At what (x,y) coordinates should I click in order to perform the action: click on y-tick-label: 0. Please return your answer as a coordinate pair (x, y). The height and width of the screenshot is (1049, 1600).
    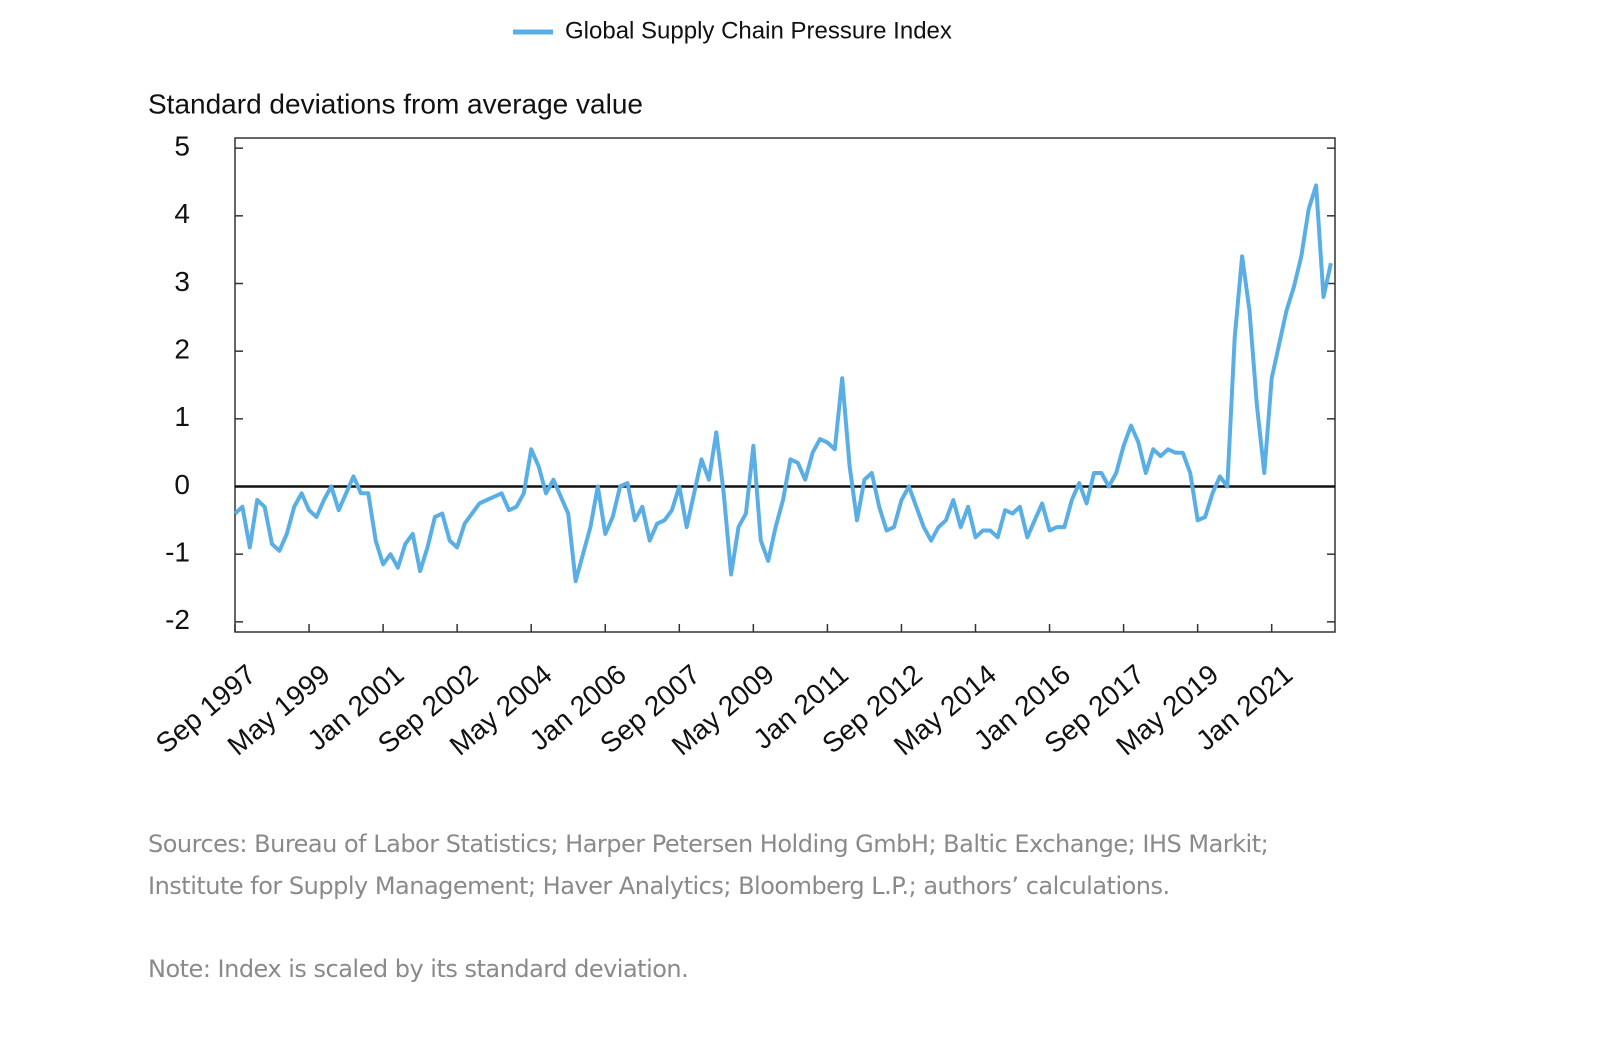
    Looking at the image, I should click on (182, 484).